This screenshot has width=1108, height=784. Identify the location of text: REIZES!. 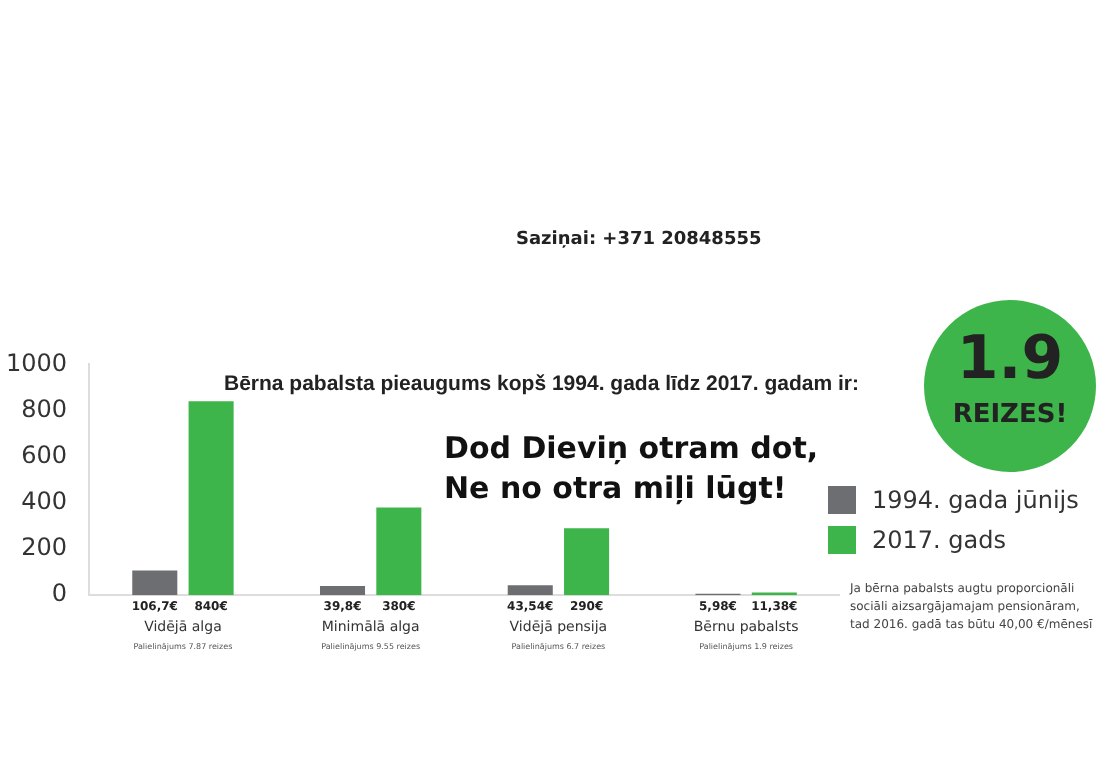
(1010, 415).